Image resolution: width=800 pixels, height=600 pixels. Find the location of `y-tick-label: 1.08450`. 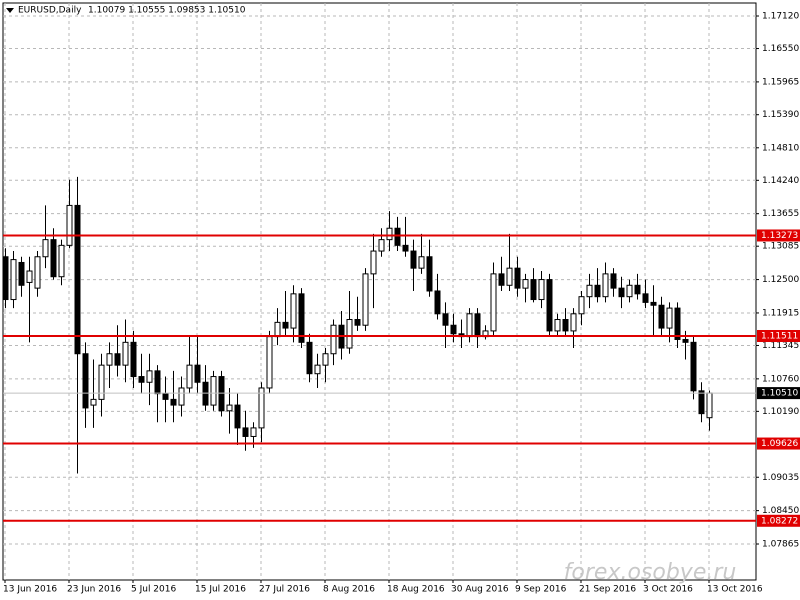

y-tick-label: 1.08450 is located at coordinates (780, 511).